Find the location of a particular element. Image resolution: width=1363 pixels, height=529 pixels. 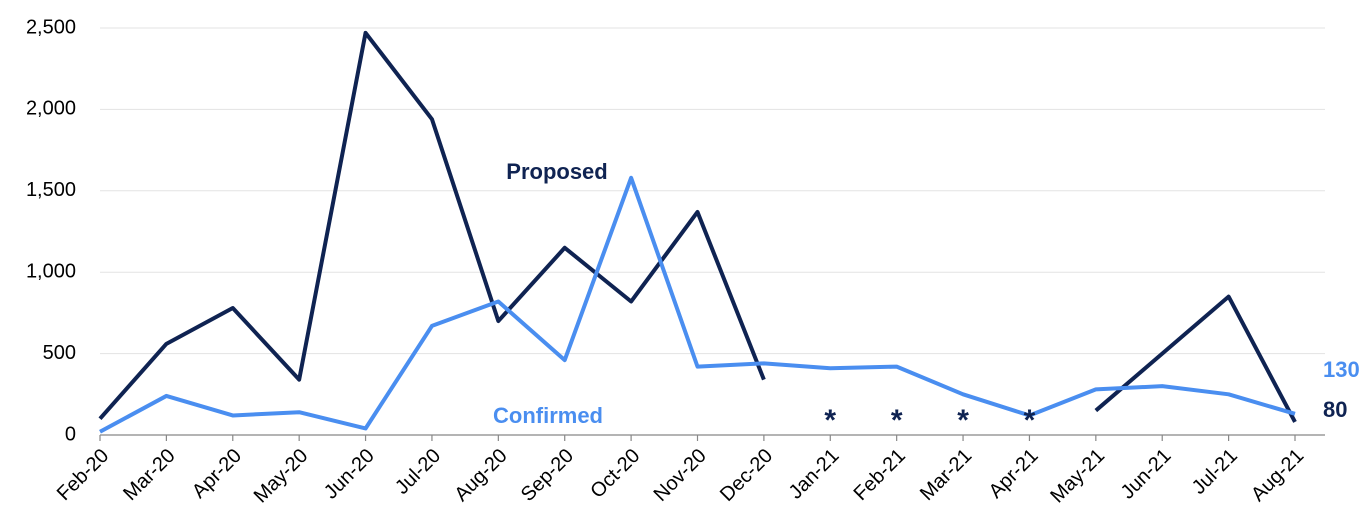

x-tick-label: Mar-21 is located at coordinates (946, 475).